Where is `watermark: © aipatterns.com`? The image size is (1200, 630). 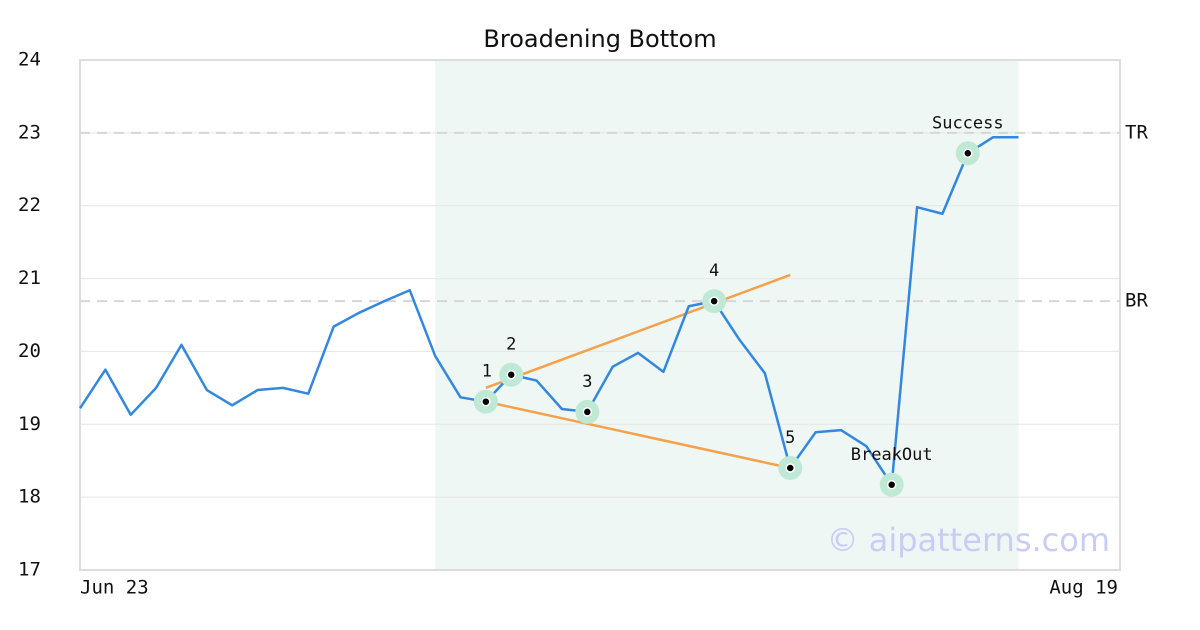 watermark: © aipatterns.com is located at coordinates (968, 540).